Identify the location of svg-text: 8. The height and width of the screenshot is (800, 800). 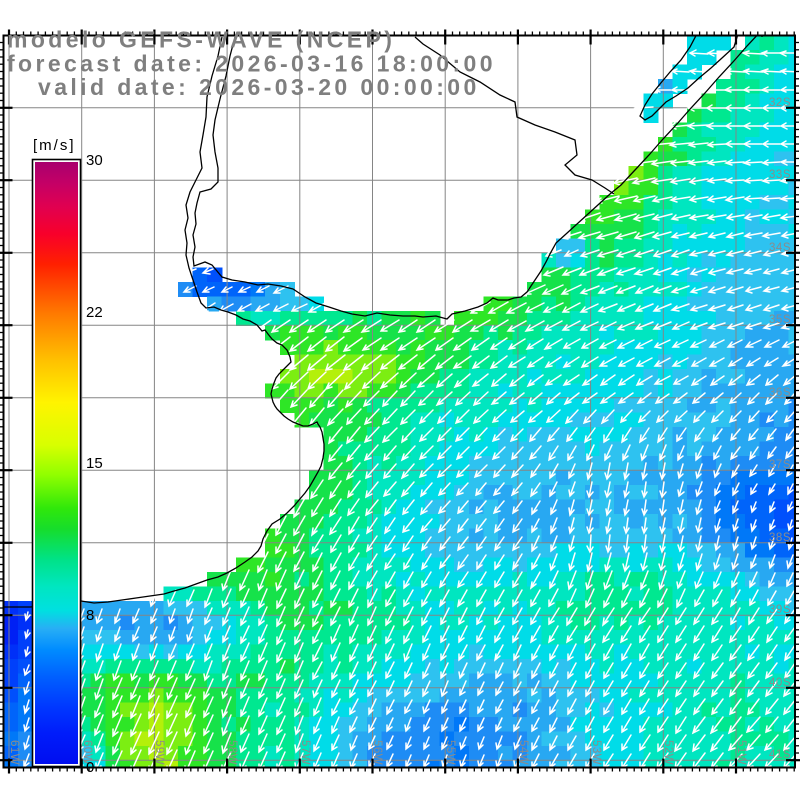
(90, 615).